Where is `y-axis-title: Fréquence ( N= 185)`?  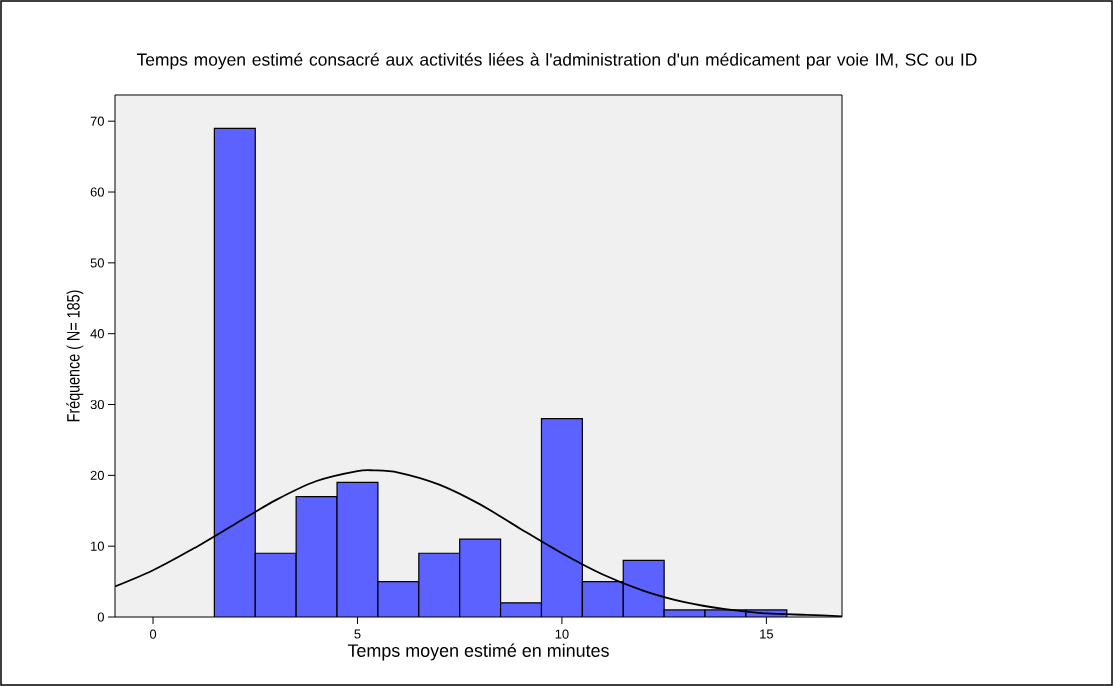 y-axis-title: Fréquence ( N= 185) is located at coordinates (75, 356).